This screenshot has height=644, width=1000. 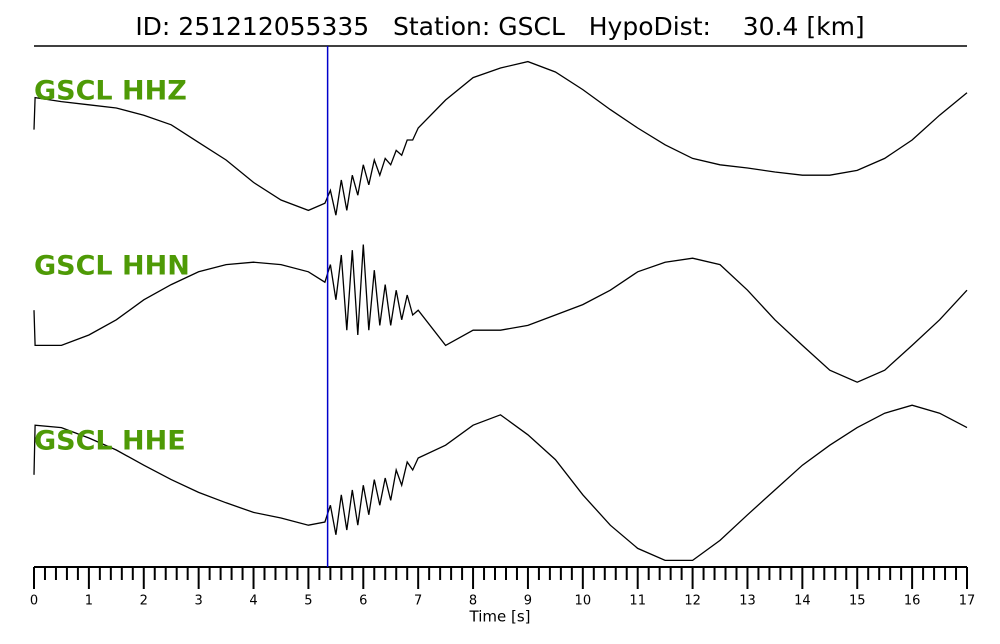 I want to click on x-tick-label: 17, so click(x=967, y=601).